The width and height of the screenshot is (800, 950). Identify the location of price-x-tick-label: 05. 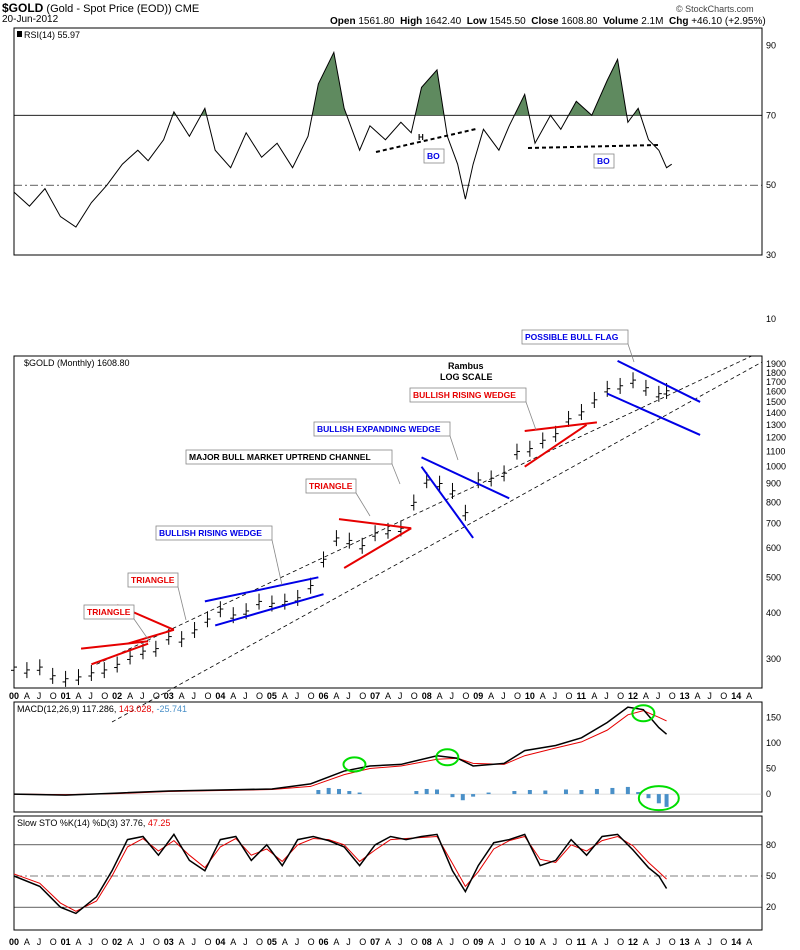
(272, 696).